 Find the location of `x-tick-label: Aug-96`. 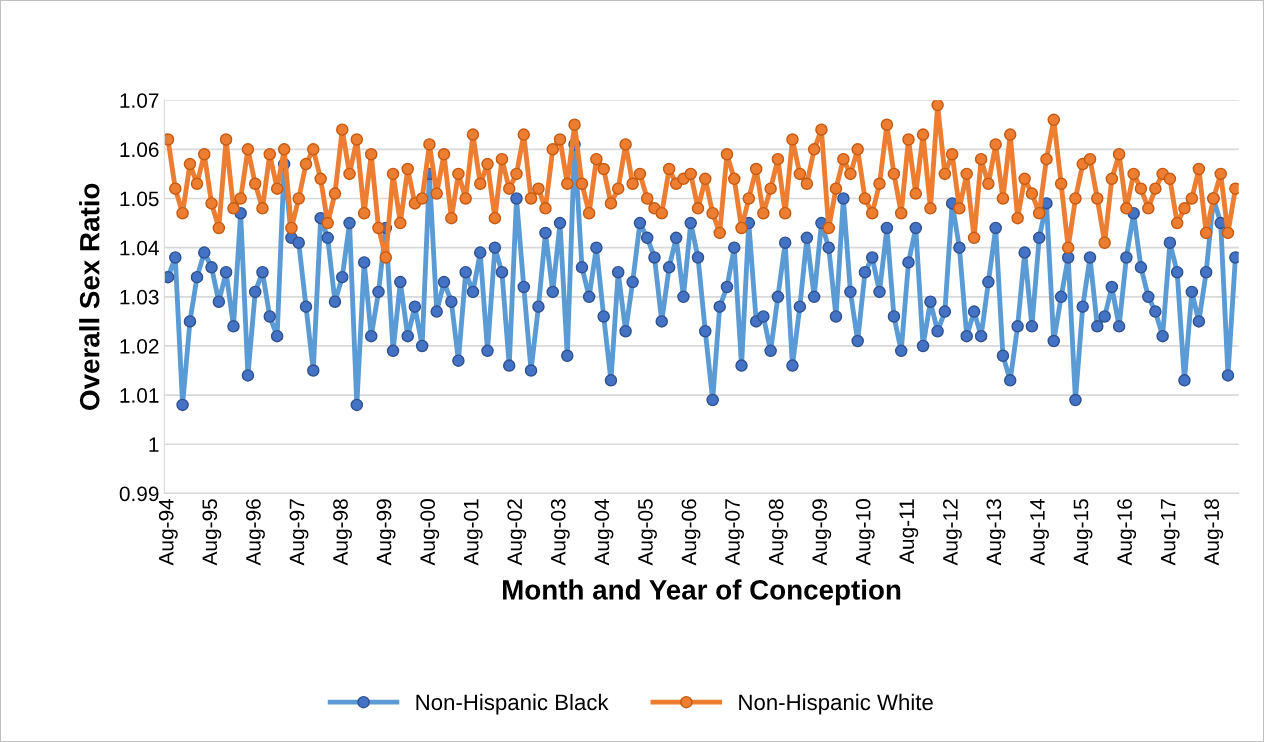

x-tick-label: Aug-96 is located at coordinates (255, 532).